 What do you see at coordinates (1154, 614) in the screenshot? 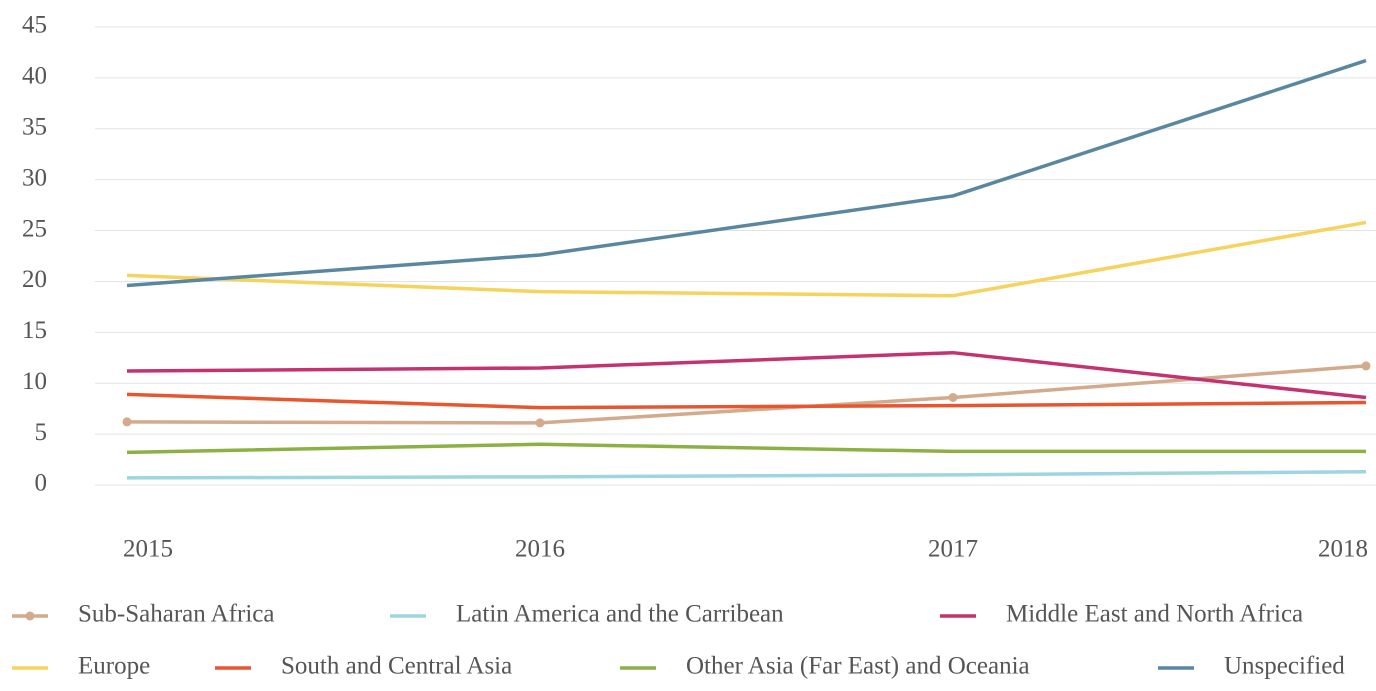
I see `legend-label: Middle East and North Africa` at bounding box center [1154, 614].